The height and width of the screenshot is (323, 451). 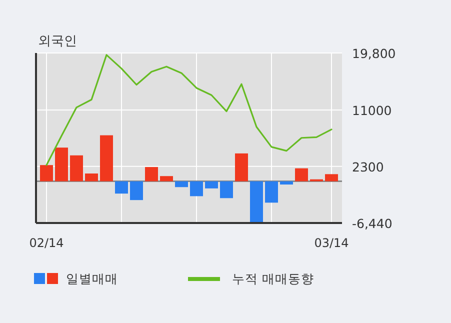 What do you see at coordinates (46, 243) in the screenshot?
I see `x-tick-label: 02/14` at bounding box center [46, 243].